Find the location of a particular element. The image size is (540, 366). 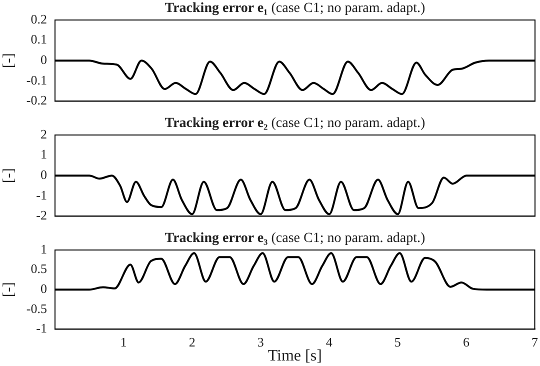

chart-title: Tracking error e₁ (case C1; no param. adapt.) is located at coordinates (295, 9).